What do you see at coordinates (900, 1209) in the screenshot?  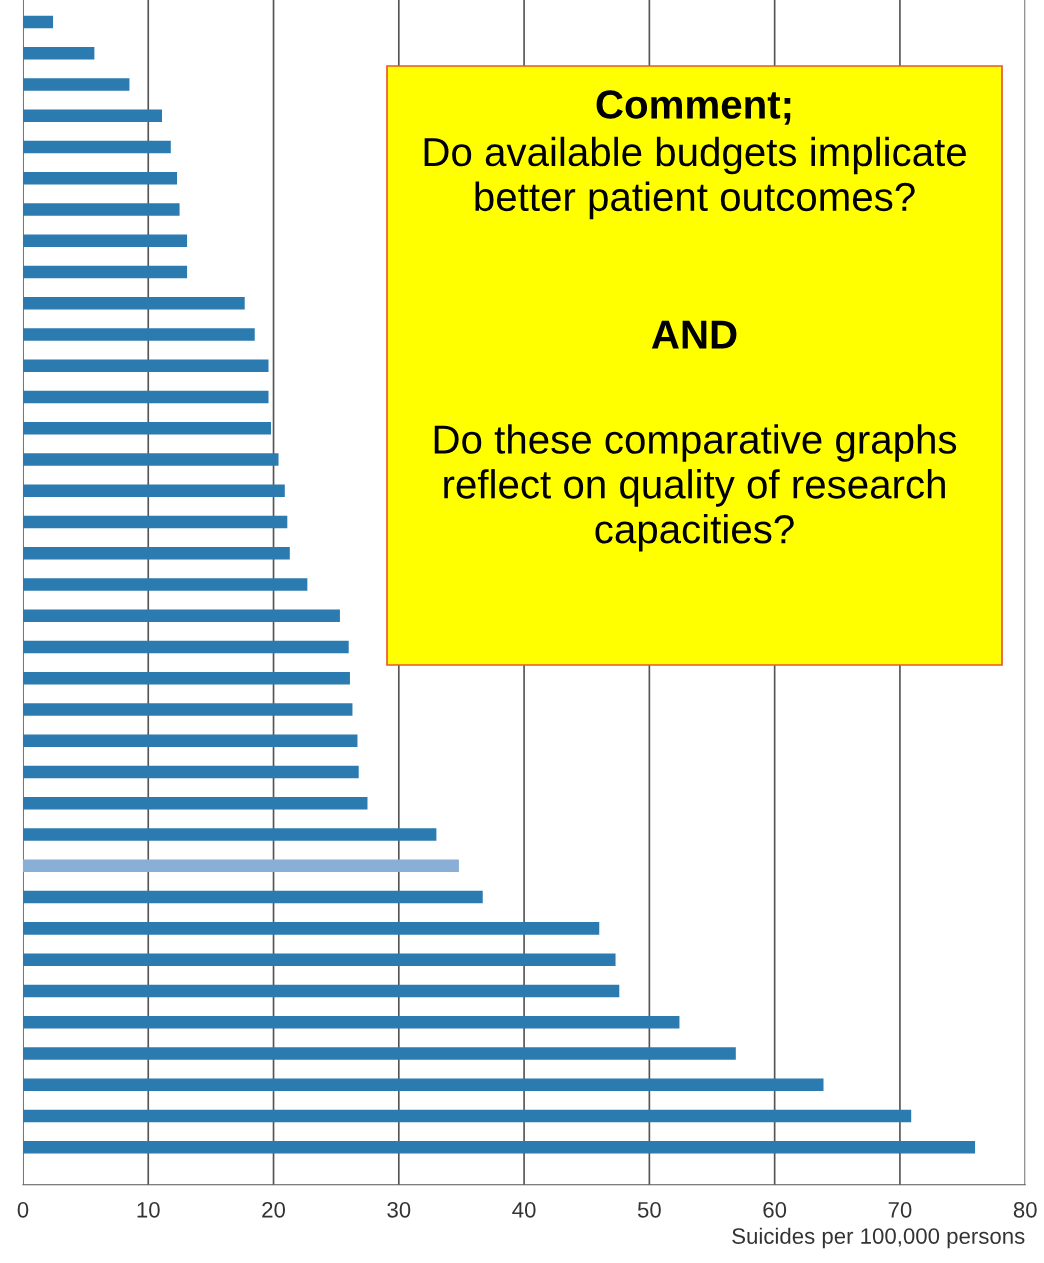 I see `x-tick-label: 70` at bounding box center [900, 1209].